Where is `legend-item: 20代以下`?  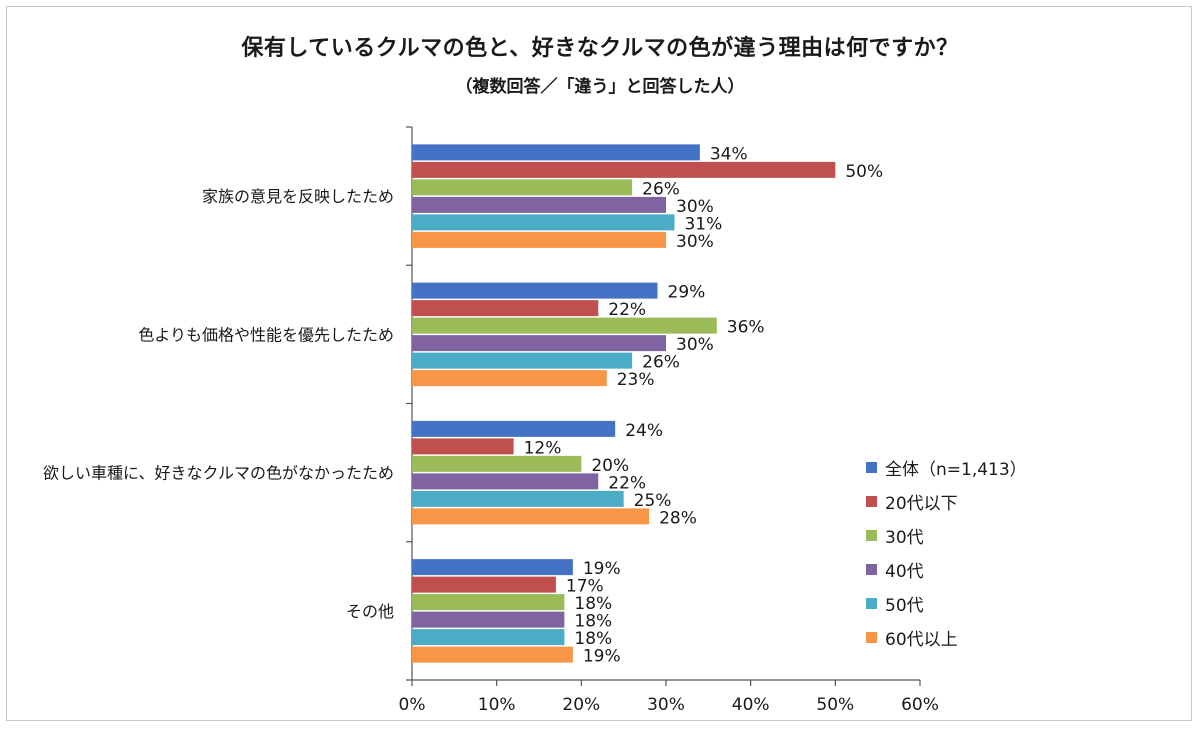
legend-item: 20代以下 is located at coordinates (946, 501).